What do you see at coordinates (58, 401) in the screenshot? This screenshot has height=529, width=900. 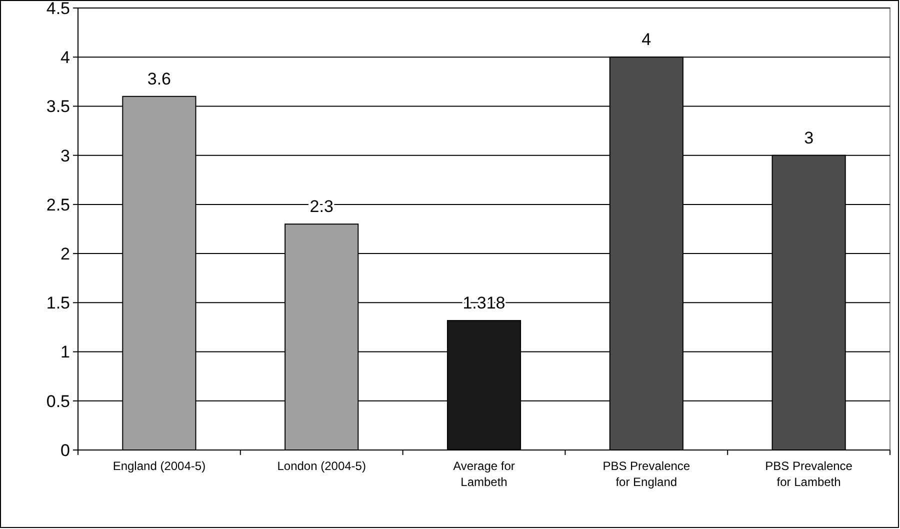 I see `y-tick-label: 0.5` at bounding box center [58, 401].